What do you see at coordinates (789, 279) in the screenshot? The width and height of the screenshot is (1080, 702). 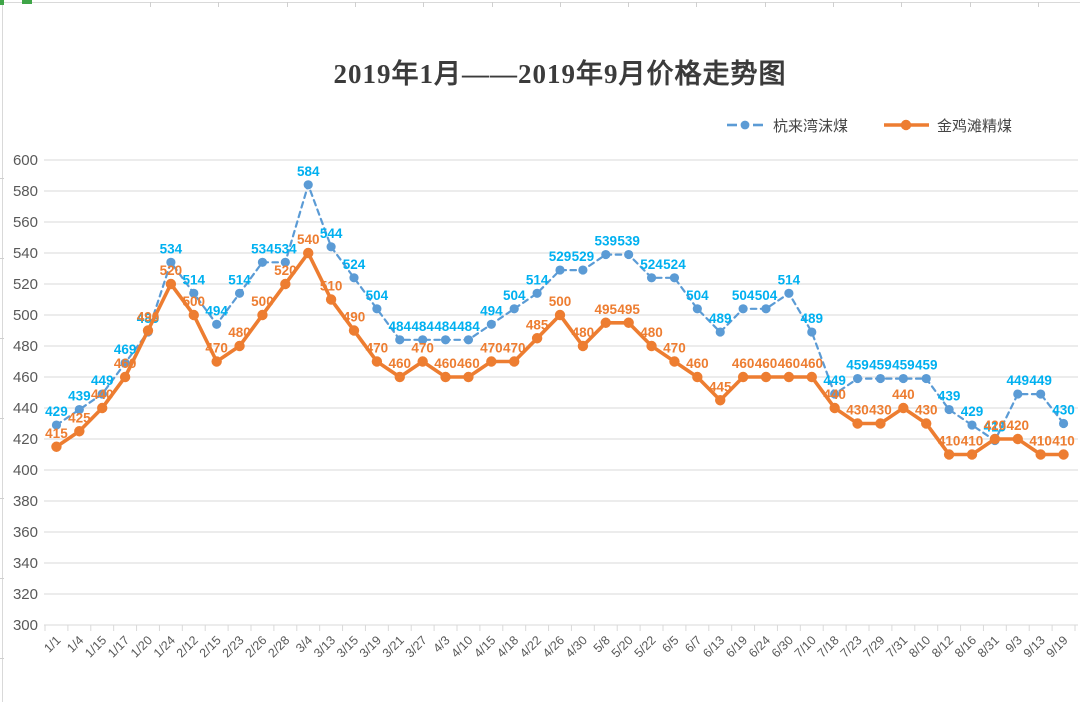 I see `data-label: 514` at bounding box center [789, 279].